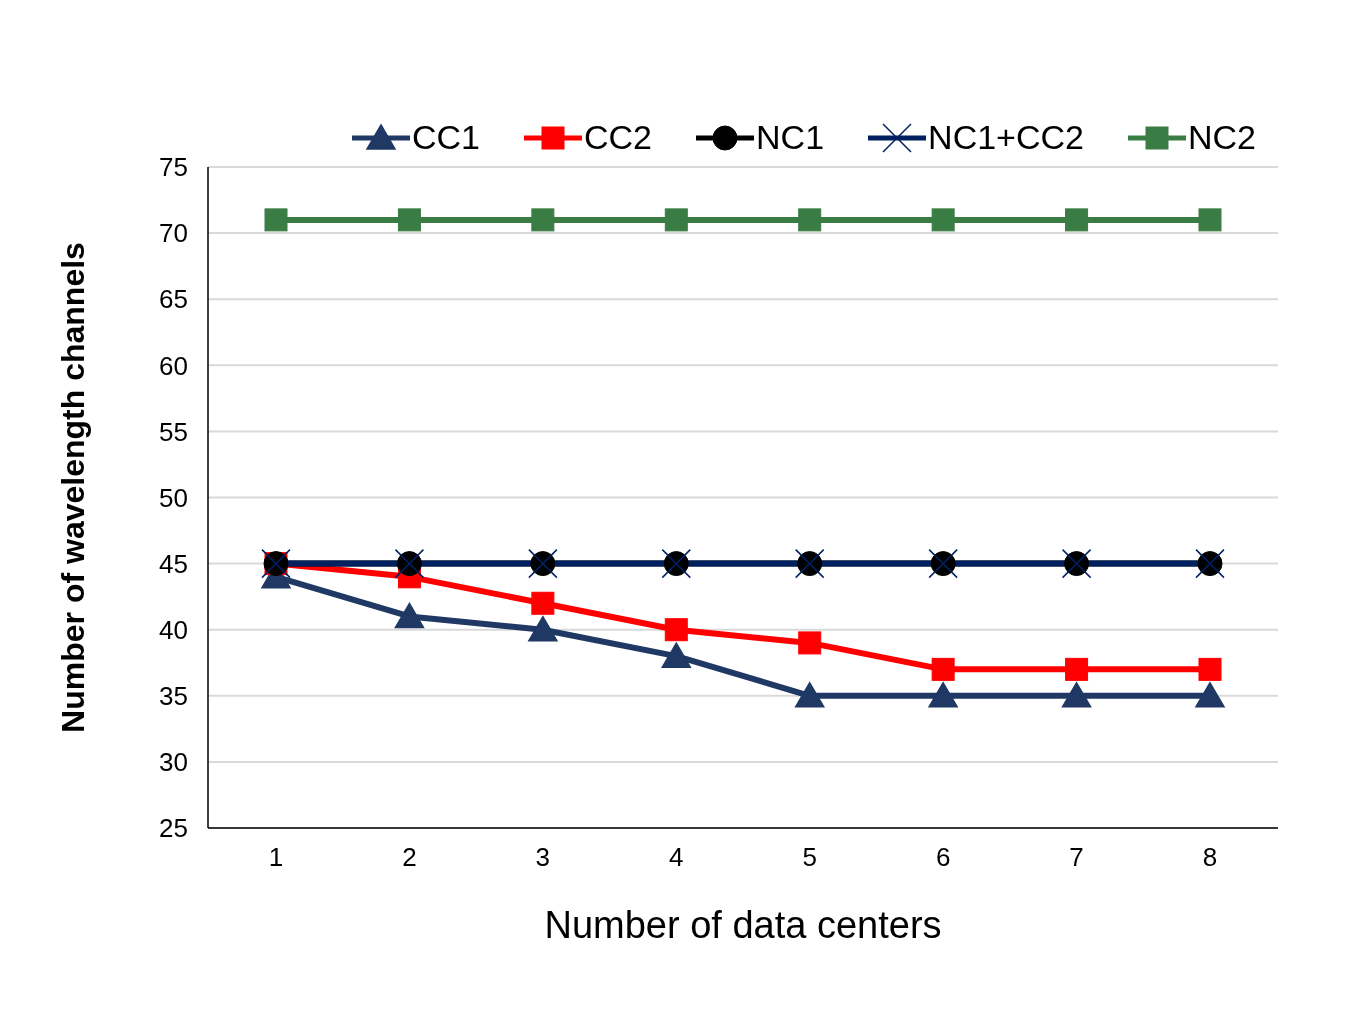 This screenshot has height=1031, width=1350. What do you see at coordinates (809, 857) in the screenshot?
I see `x-tick-label: 5` at bounding box center [809, 857].